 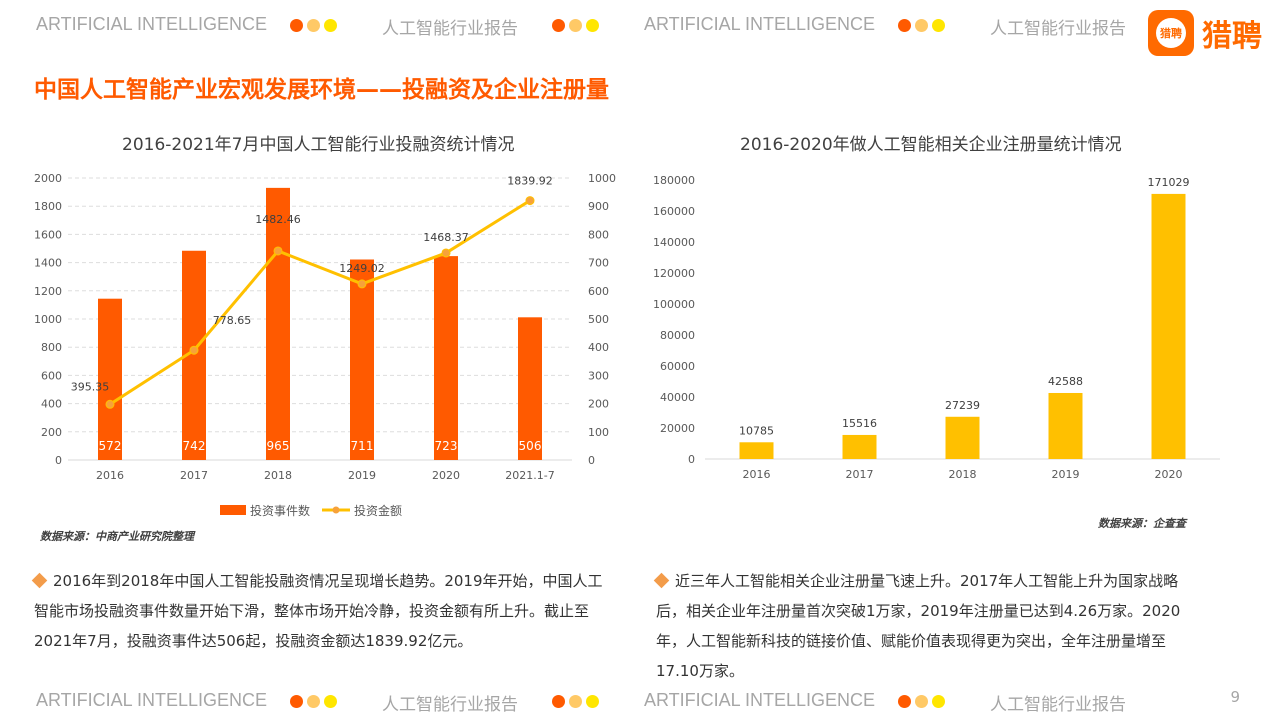 What do you see at coordinates (48, 291) in the screenshot?
I see `left-tick-label: 1200` at bounding box center [48, 291].